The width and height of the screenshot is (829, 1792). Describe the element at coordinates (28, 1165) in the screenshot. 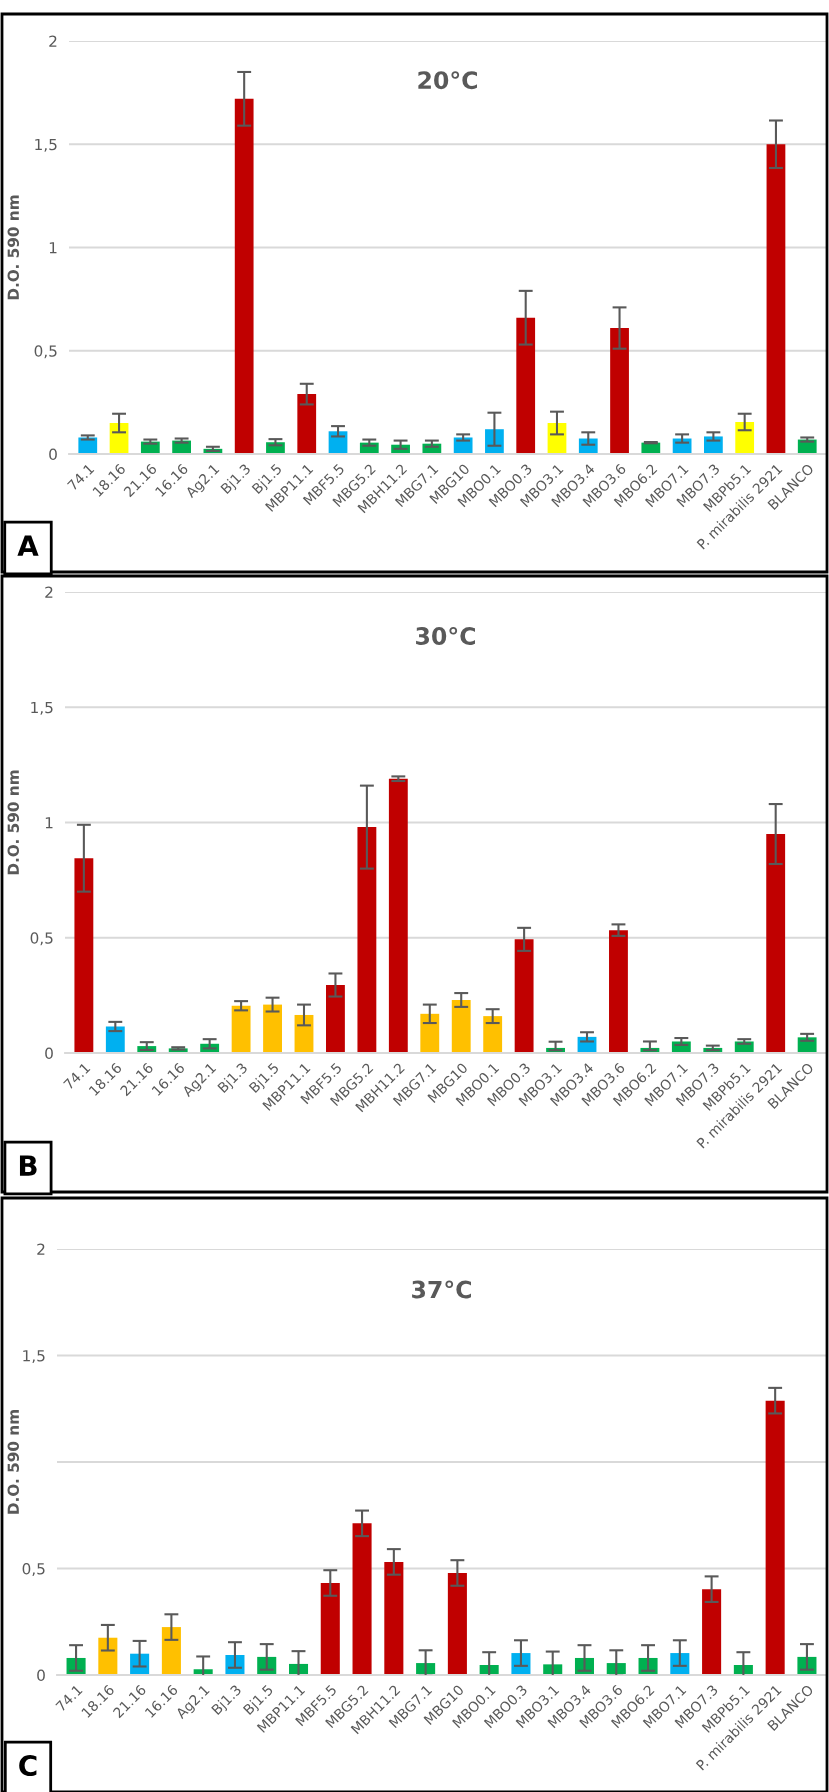

I see `text: B` at that location.